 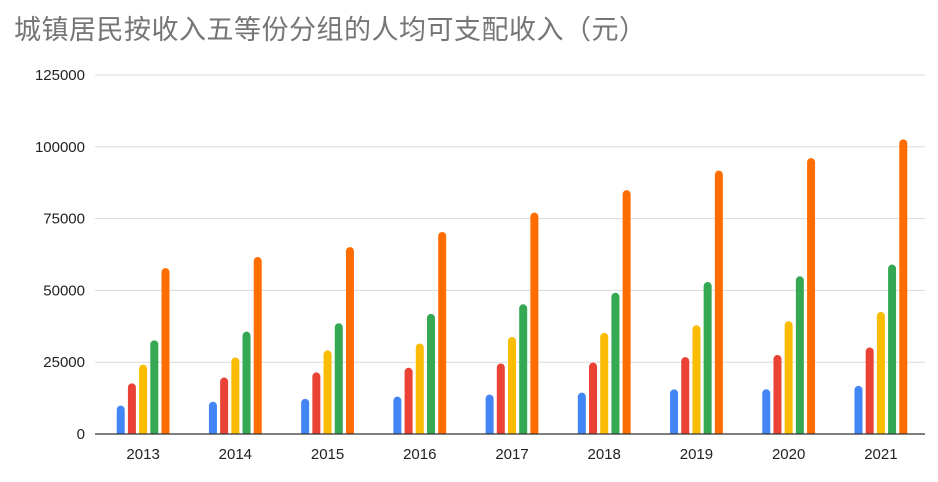 I want to click on x-tick-label: 2021, so click(x=880, y=454).